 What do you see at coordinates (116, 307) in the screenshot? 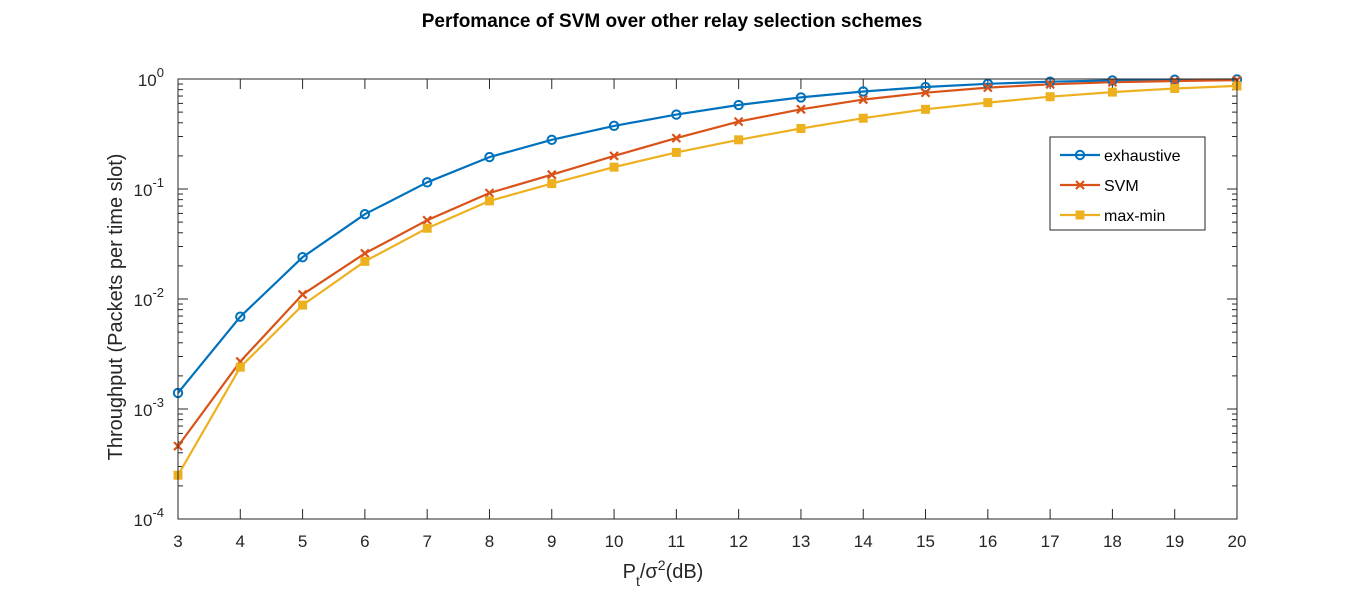
I see `y-axis-label: Throughput (Packets per time slot)` at bounding box center [116, 307].